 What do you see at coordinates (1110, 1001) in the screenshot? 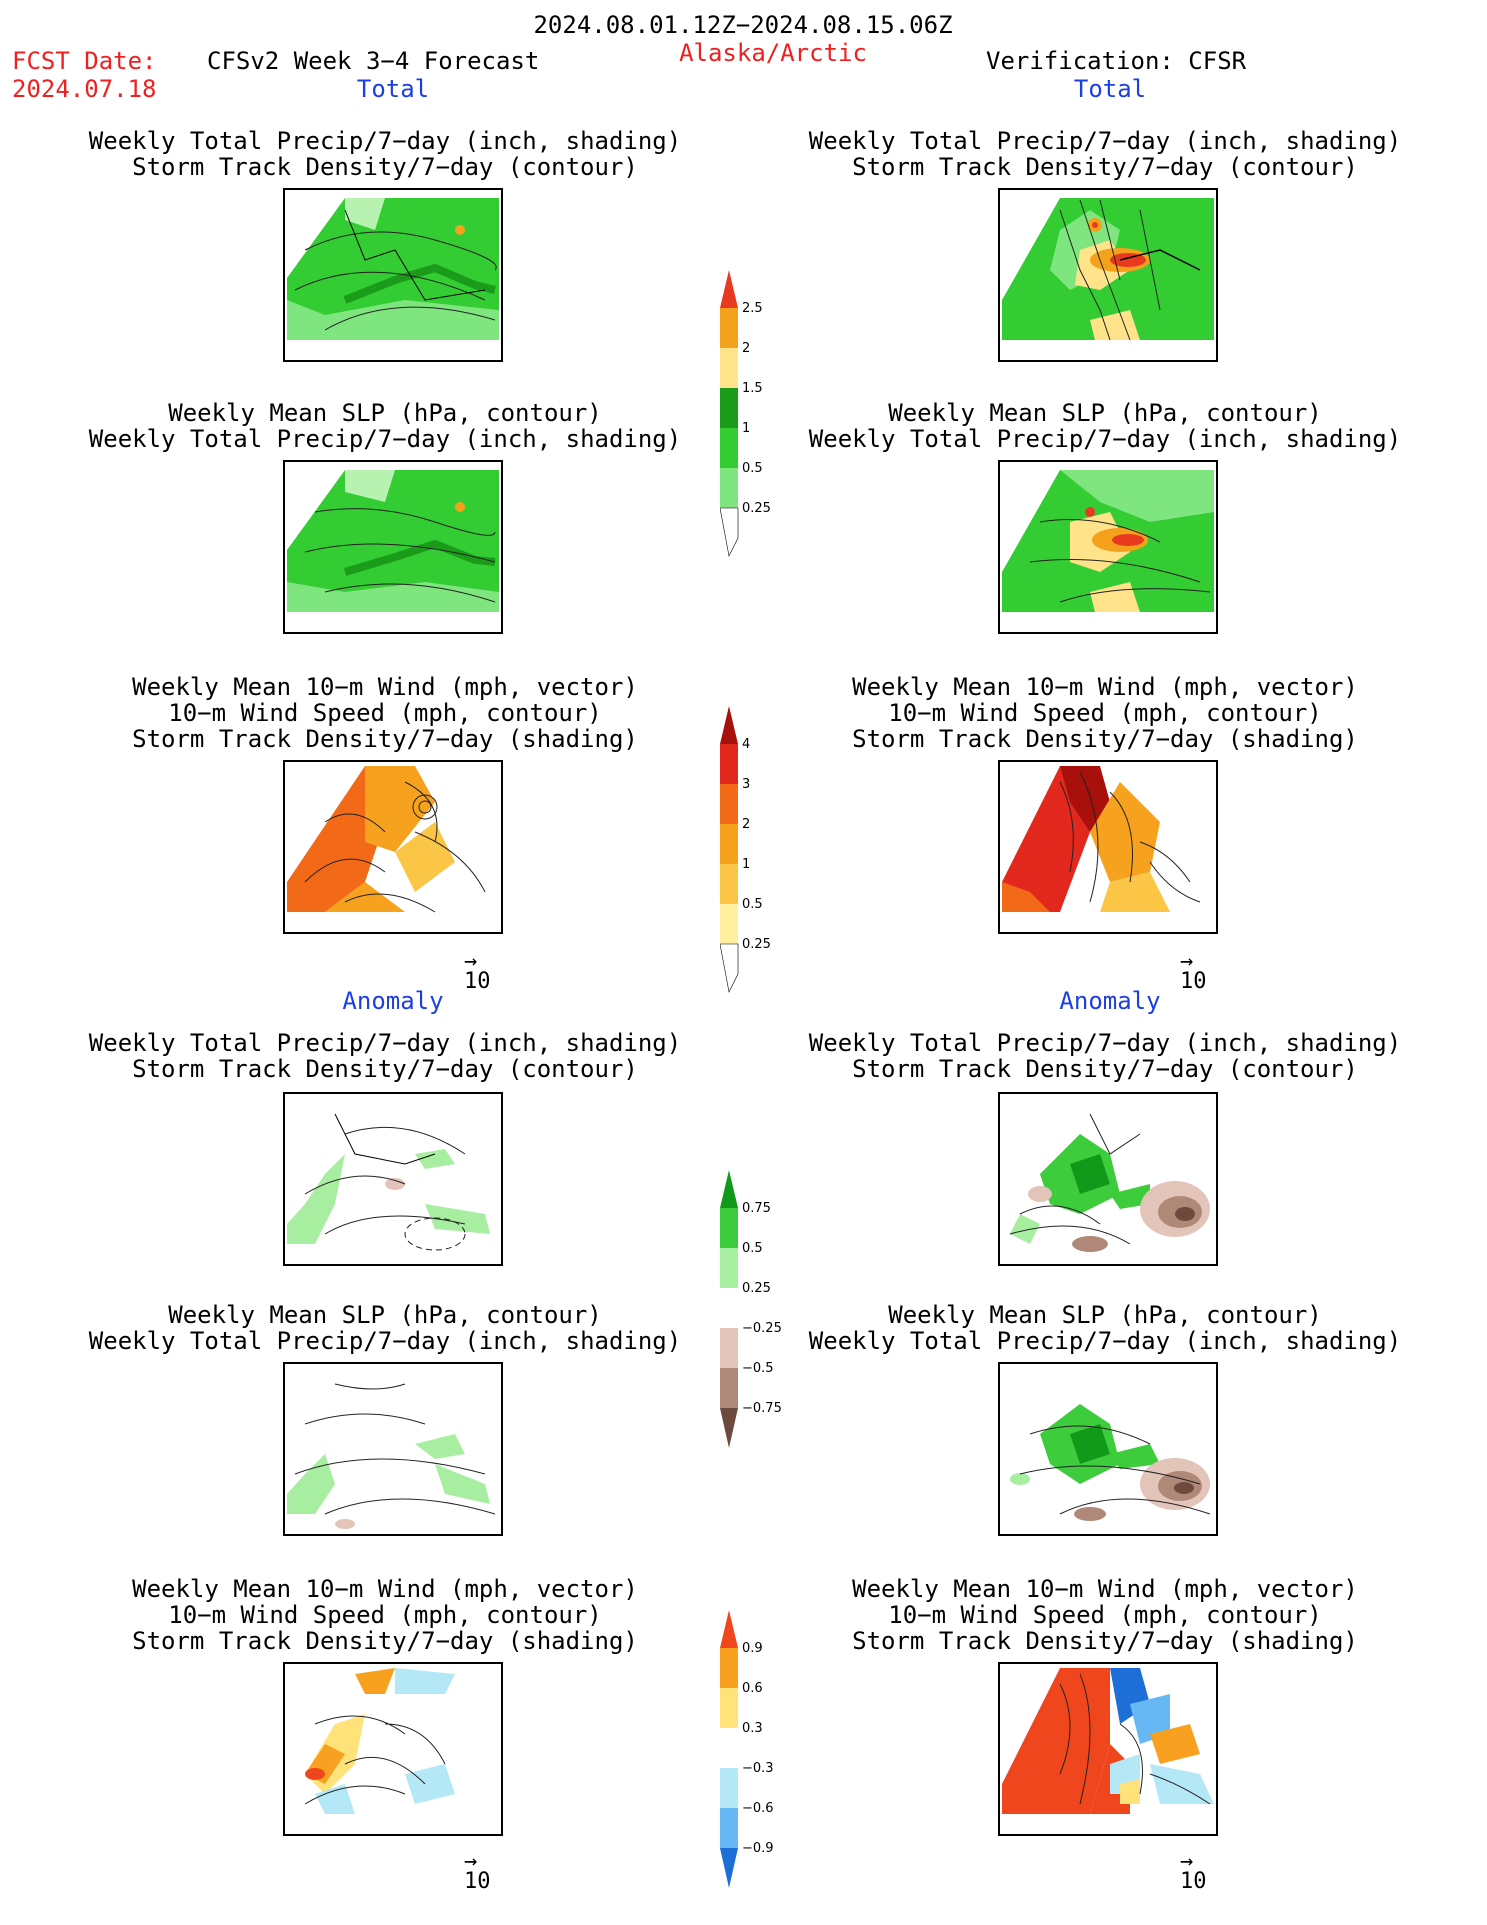
I see `section-anomaly-right: Anomaly` at bounding box center [1110, 1001].